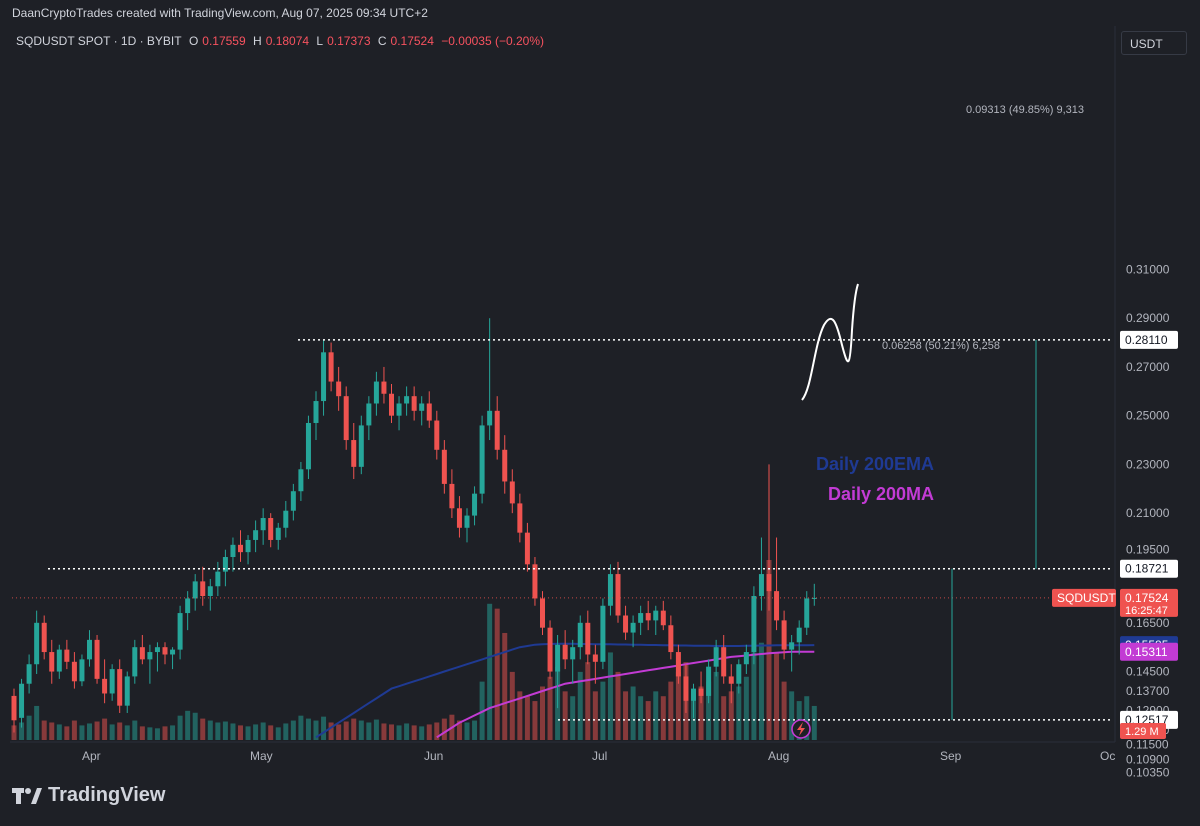  I want to click on time-axis: Apr May Jun Jul Aug Sep Oc, so click(598, 756).